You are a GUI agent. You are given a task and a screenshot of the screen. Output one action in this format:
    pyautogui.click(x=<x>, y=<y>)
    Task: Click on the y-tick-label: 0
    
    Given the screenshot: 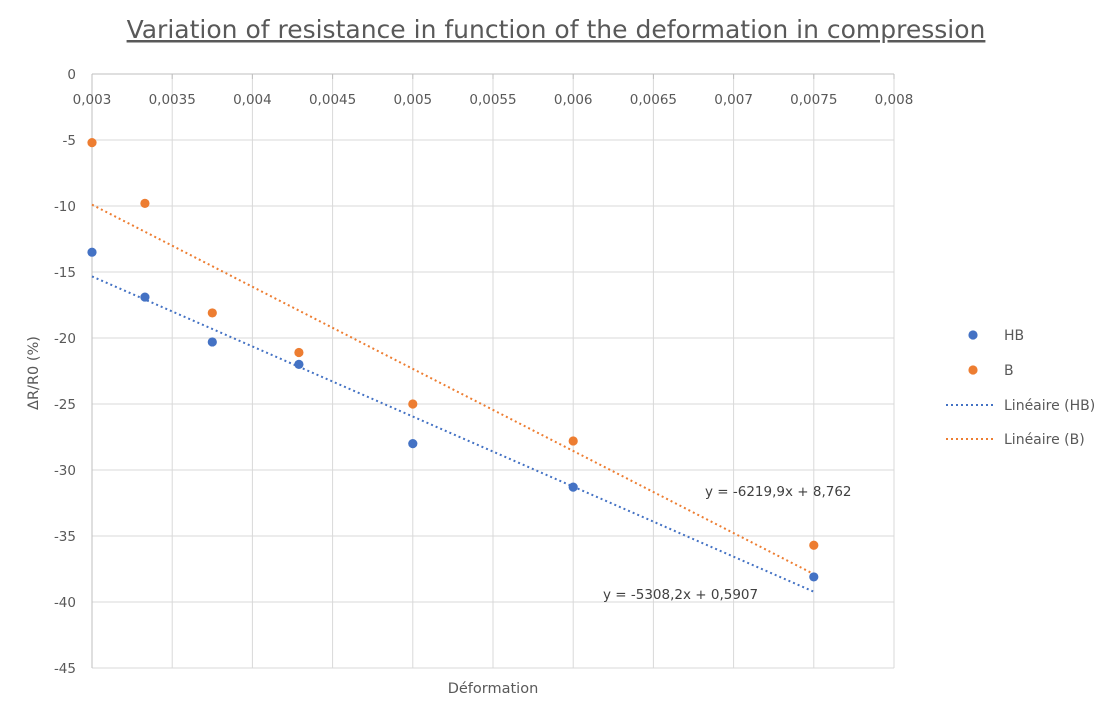 What is the action you would take?
    pyautogui.click(x=71, y=75)
    